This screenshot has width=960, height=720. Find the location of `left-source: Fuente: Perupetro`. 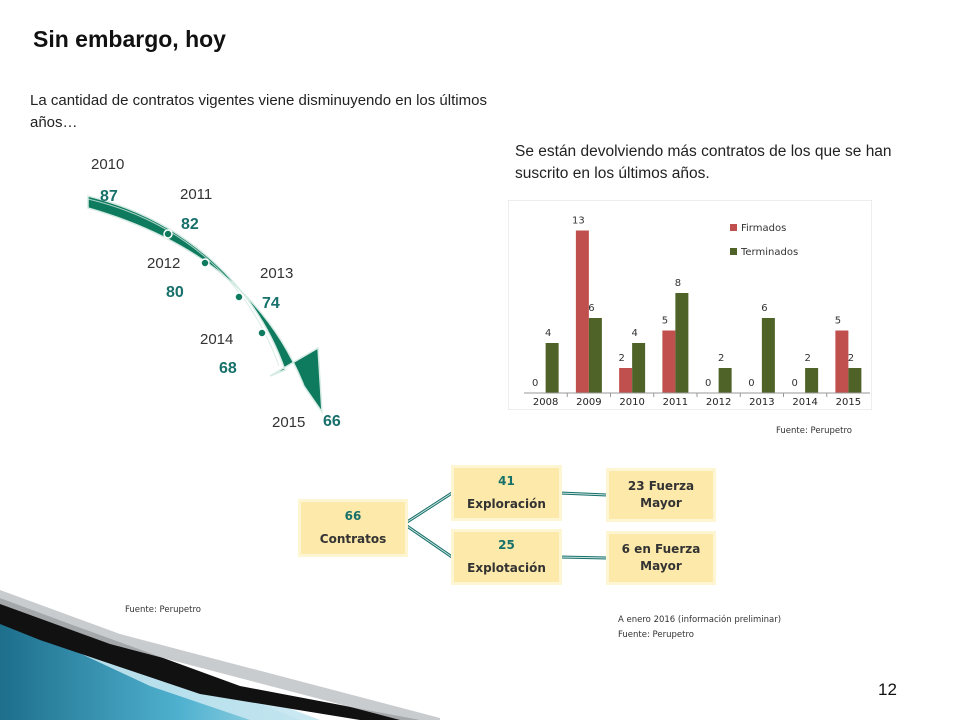

left-source: Fuente: Perupetro is located at coordinates (163, 610).